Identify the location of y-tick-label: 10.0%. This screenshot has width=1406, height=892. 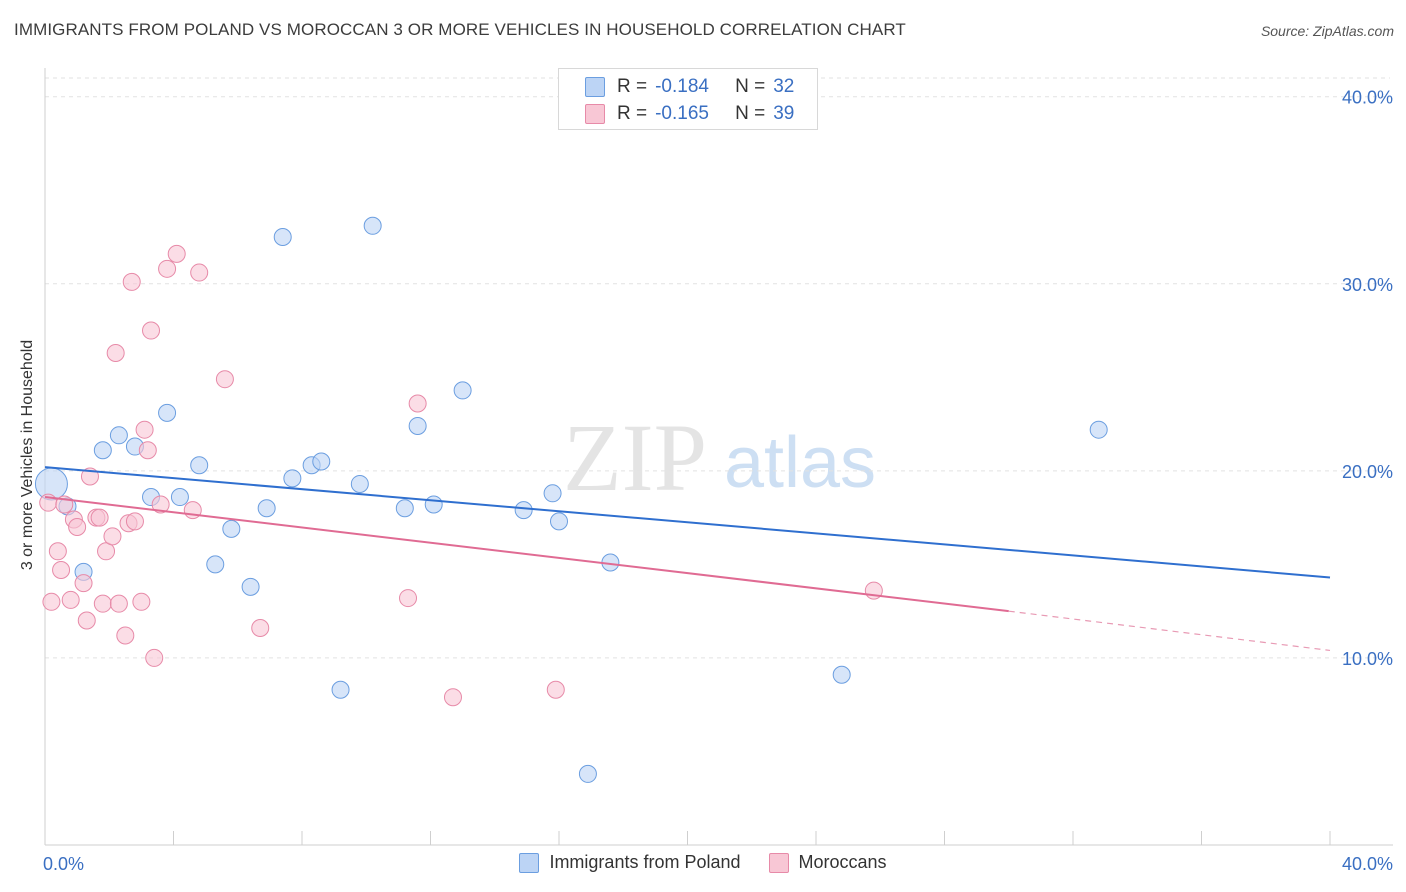
(1367, 659).